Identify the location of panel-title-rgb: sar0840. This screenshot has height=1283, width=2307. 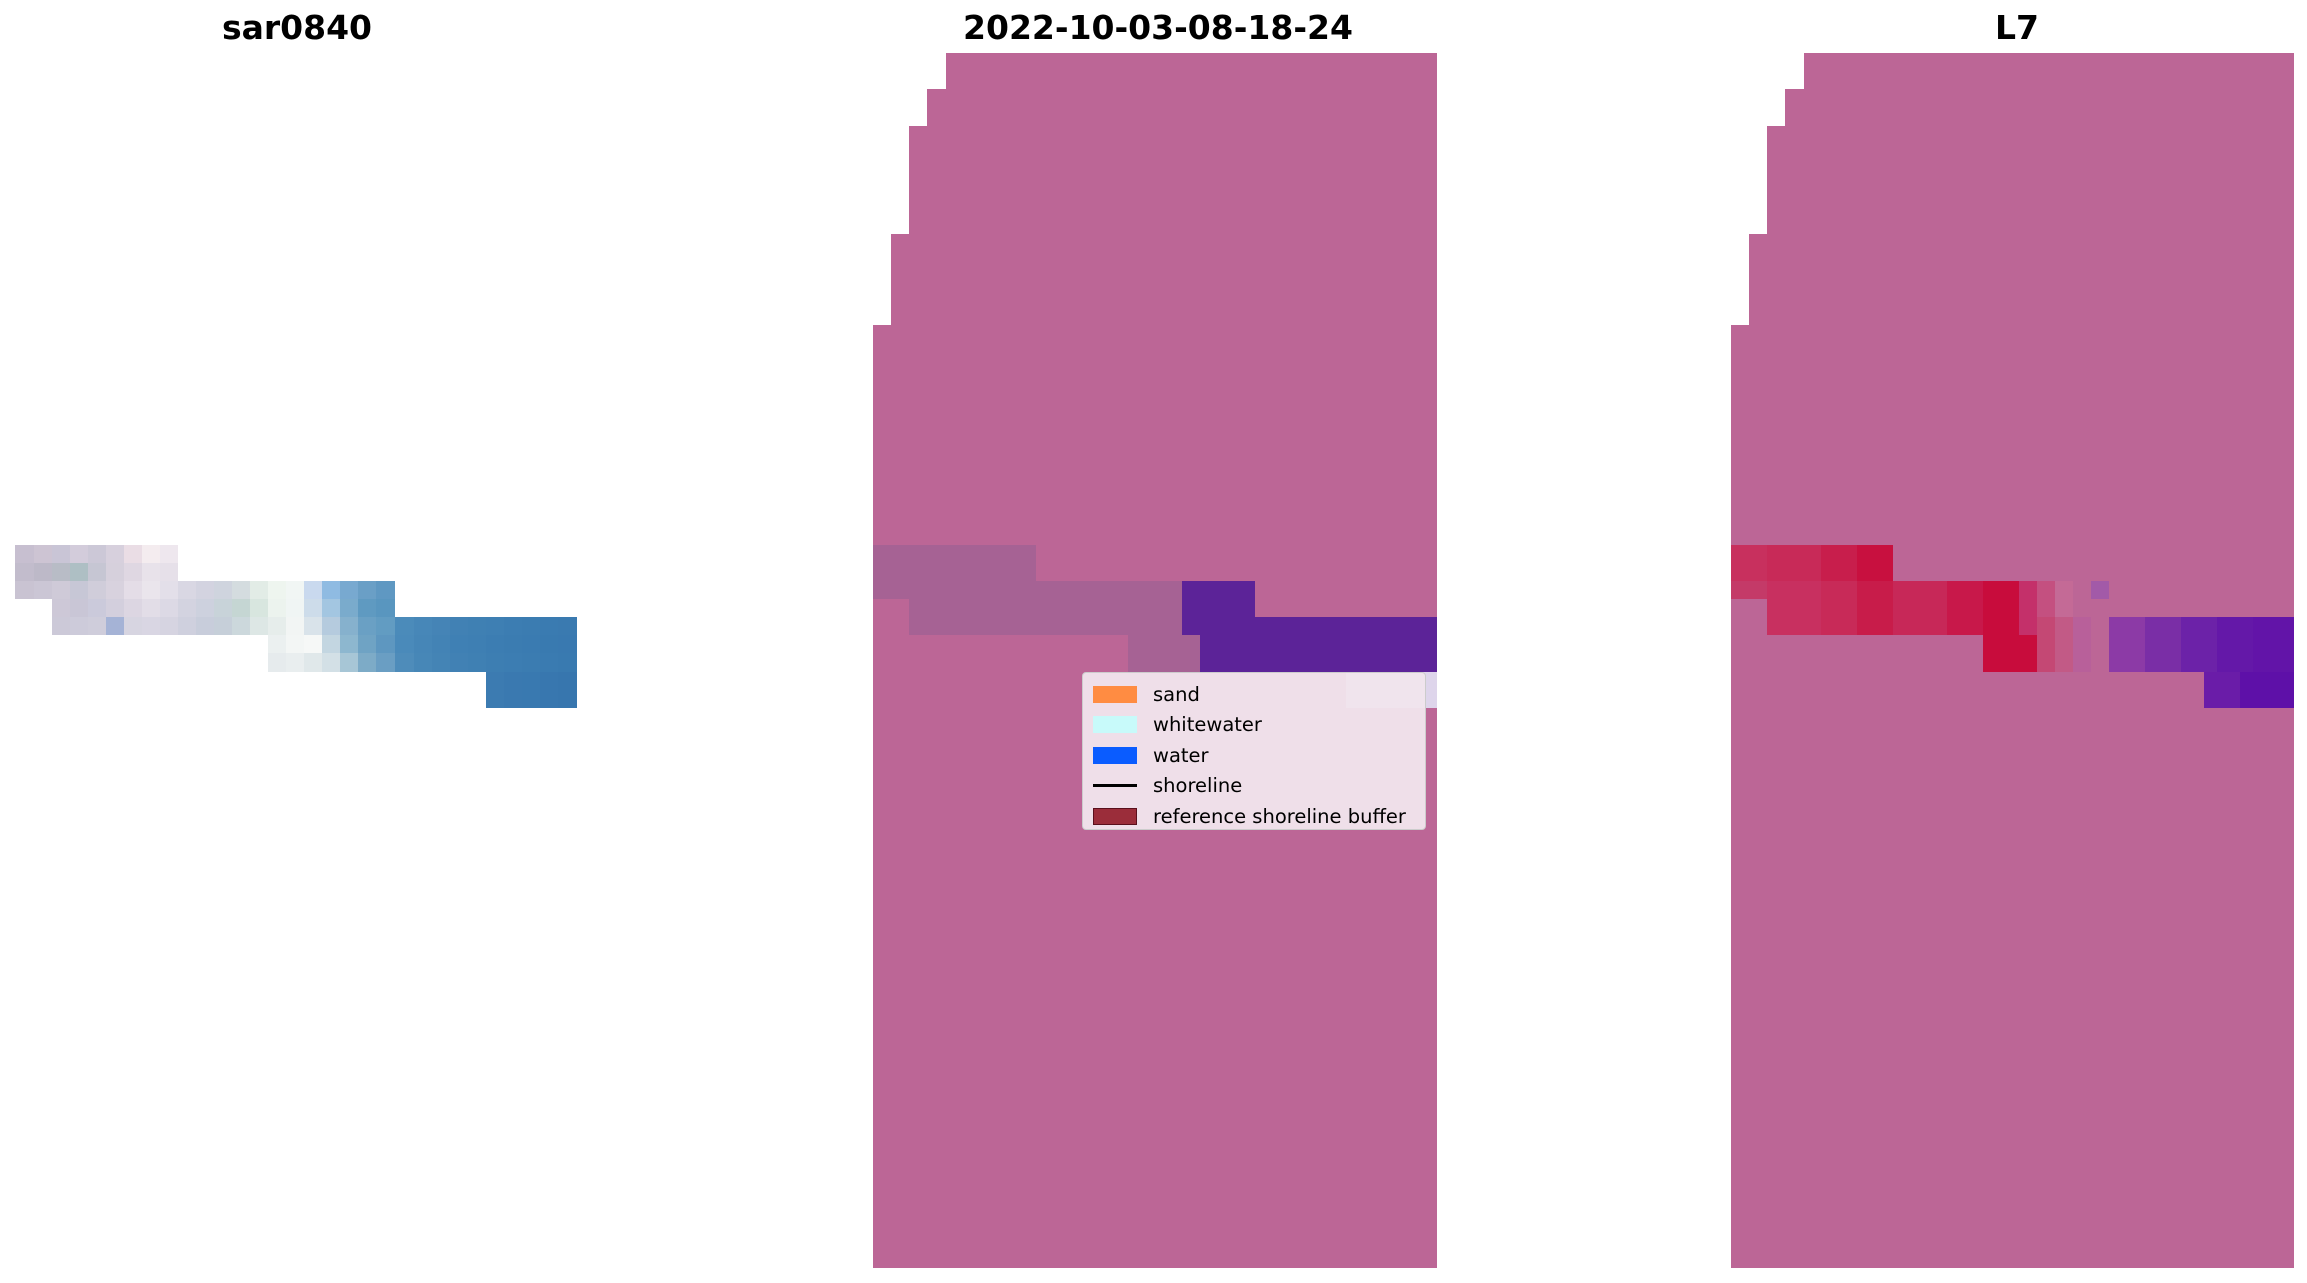
(297, 27).